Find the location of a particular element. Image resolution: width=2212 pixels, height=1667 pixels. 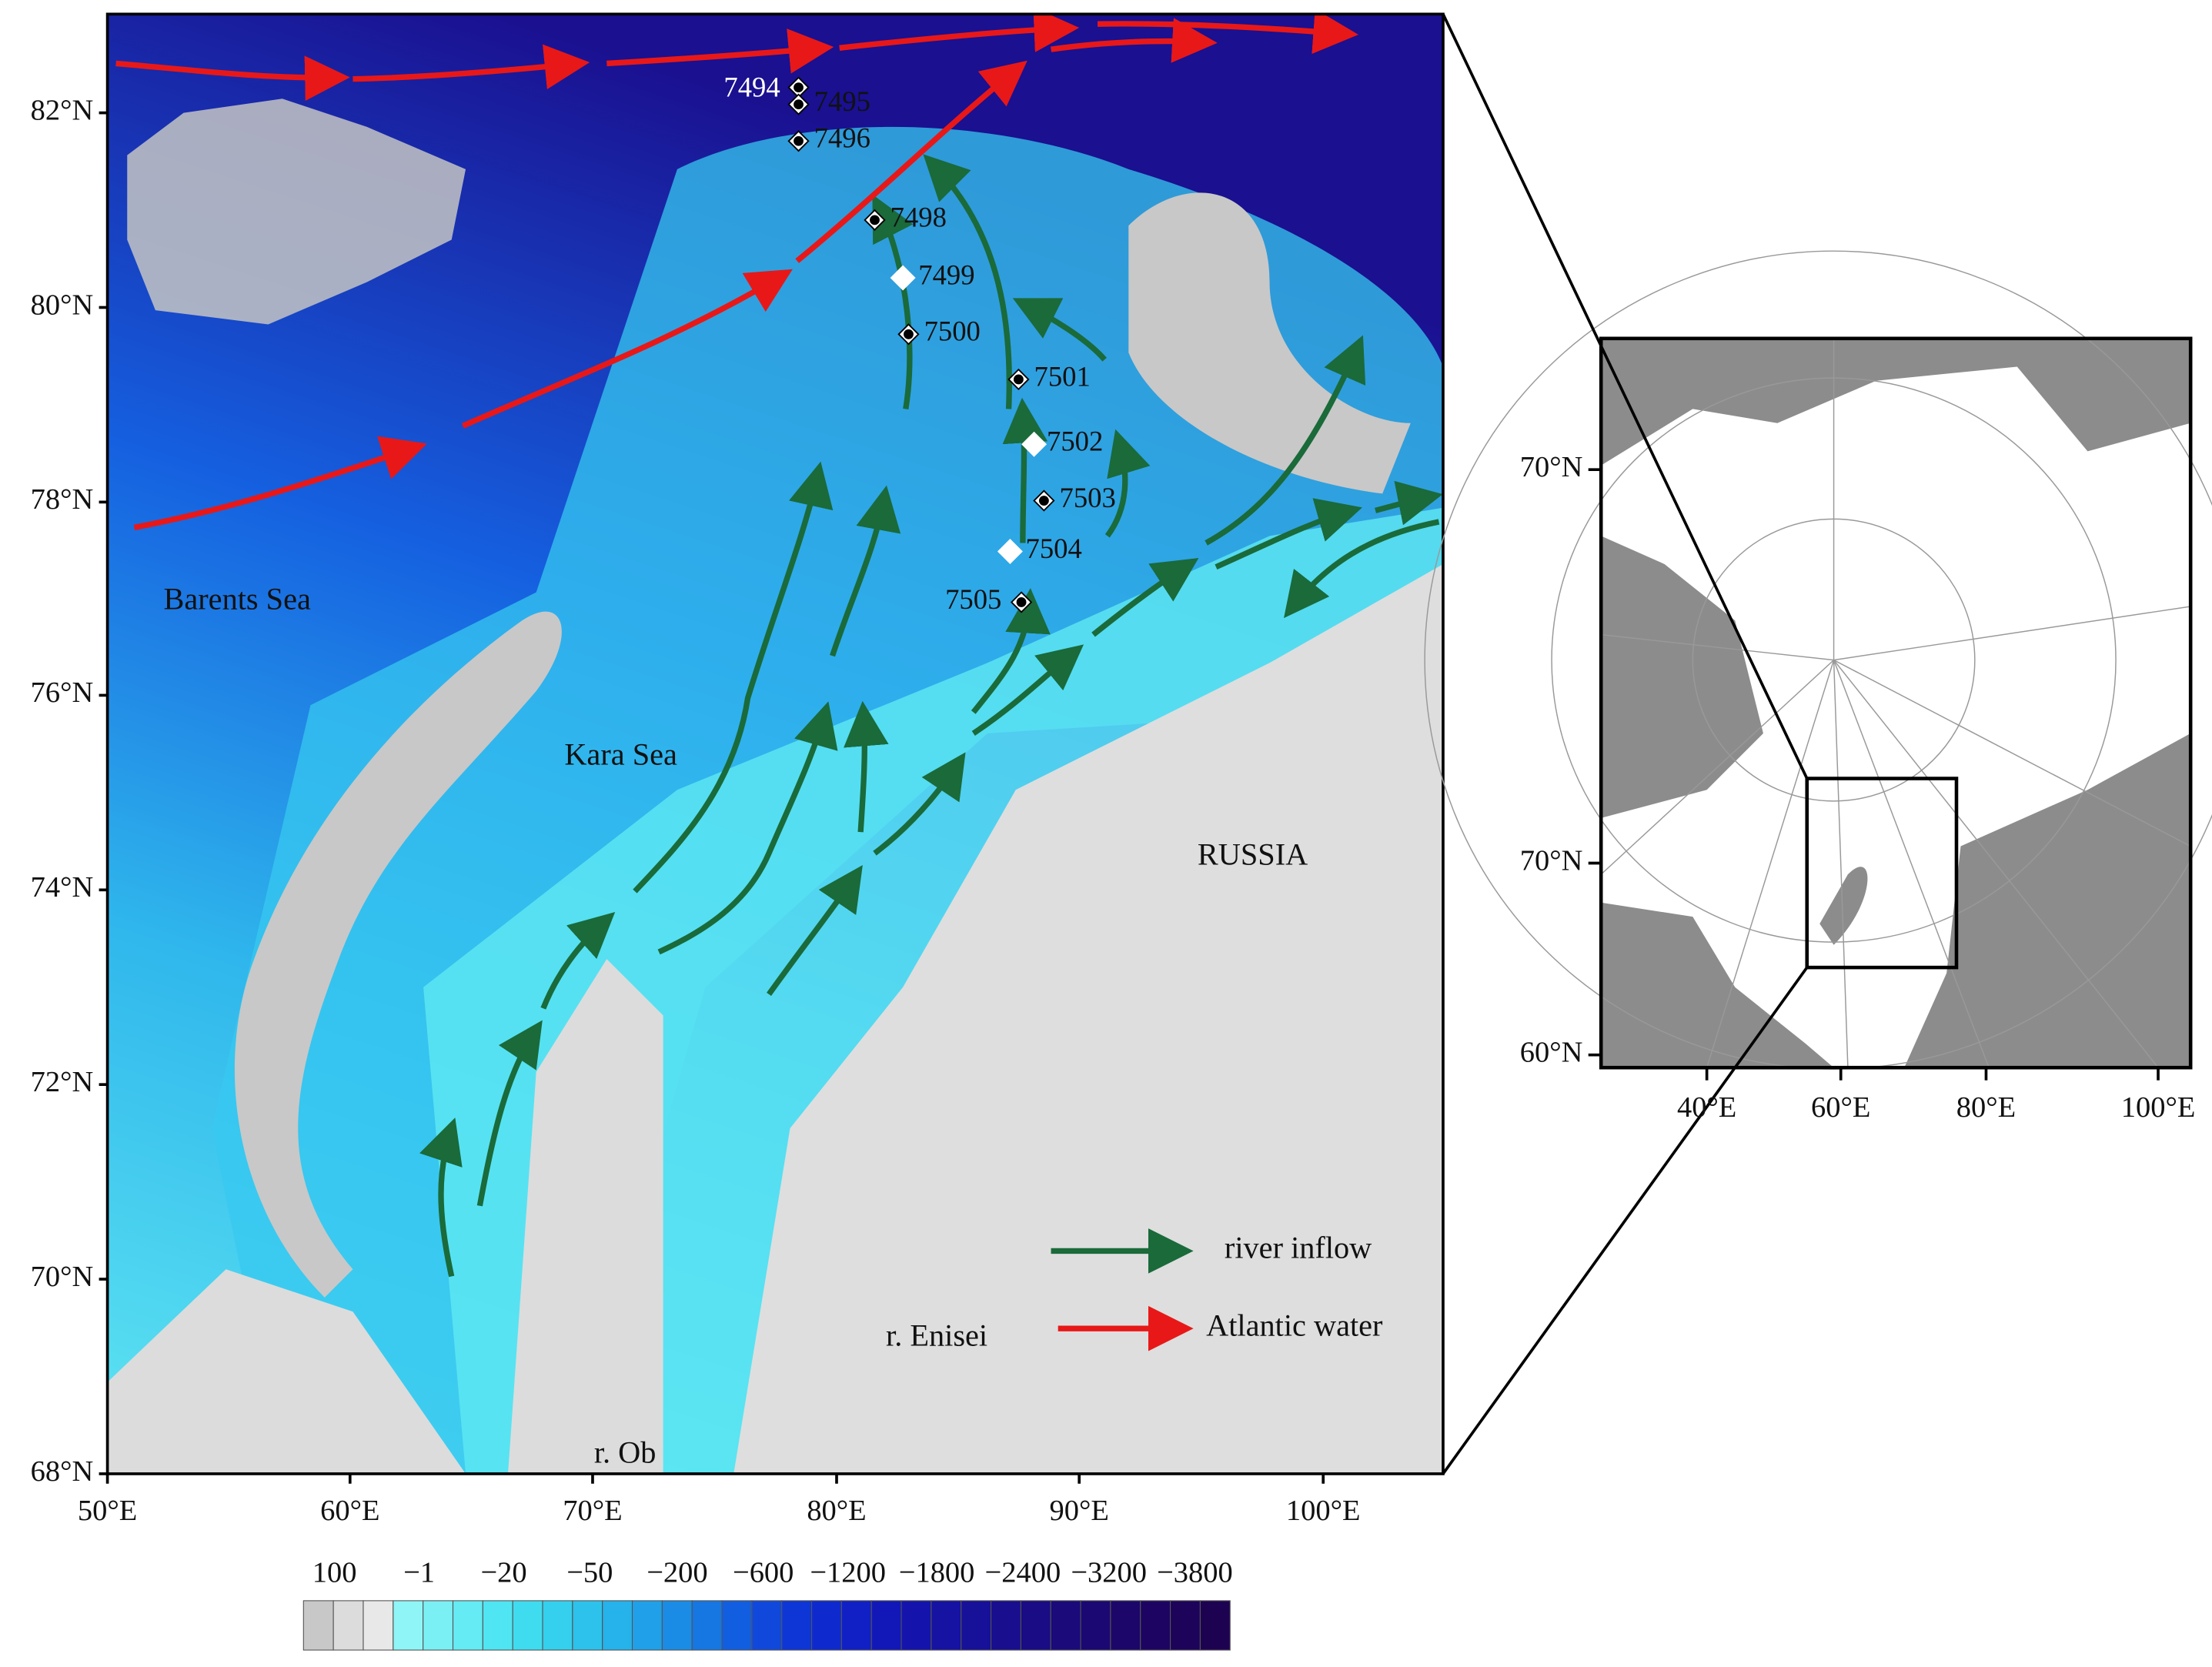

lat-label: 72°N is located at coordinates (63, 1082).